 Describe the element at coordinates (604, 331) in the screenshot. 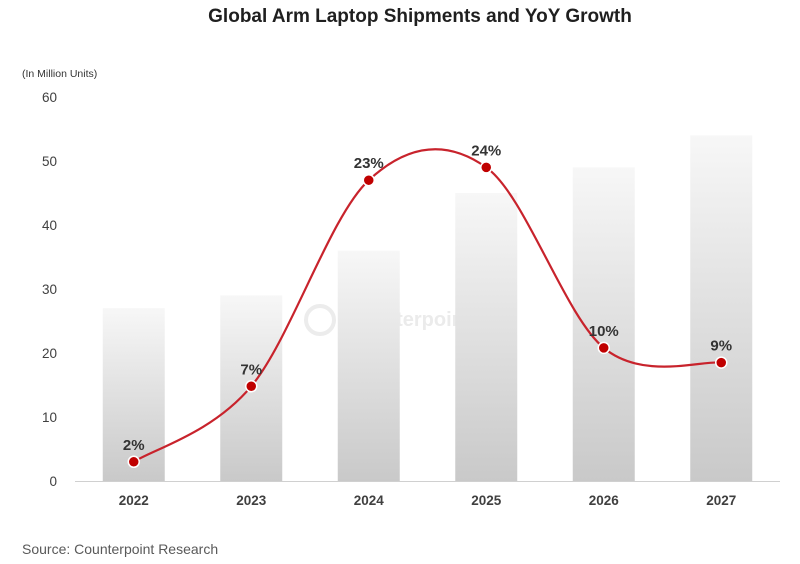

I see `growth-data-label: 10%` at that location.